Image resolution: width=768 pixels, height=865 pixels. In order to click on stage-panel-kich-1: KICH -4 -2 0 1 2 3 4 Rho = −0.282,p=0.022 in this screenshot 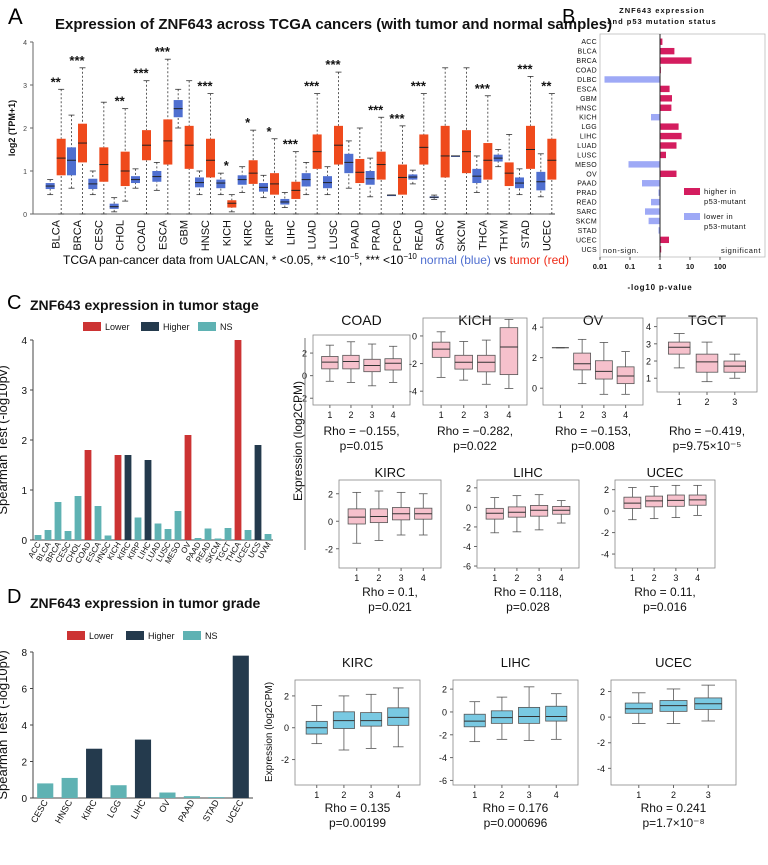, I will do `click(468, 382)`.